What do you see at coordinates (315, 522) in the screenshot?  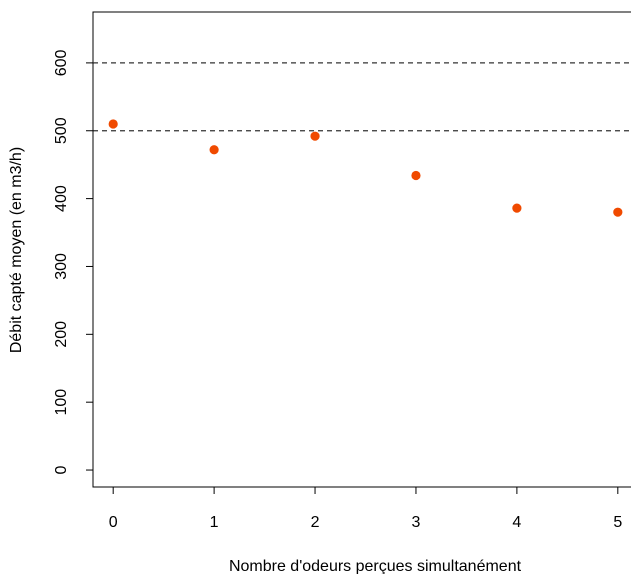 I see `x-tick-label: 2` at bounding box center [315, 522].